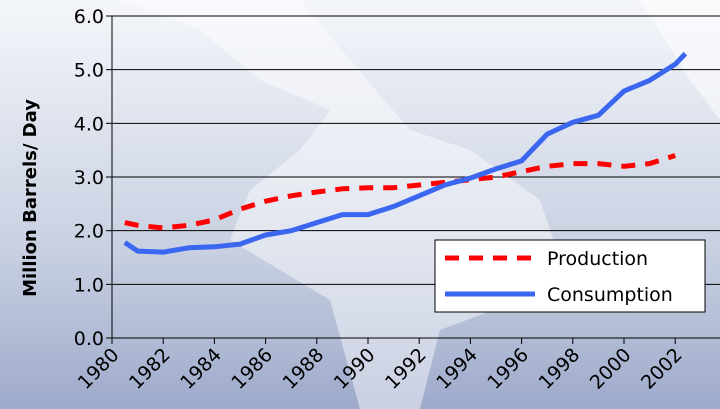 This screenshot has width=720, height=409. Describe the element at coordinates (89, 178) in the screenshot. I see `y-tick-label: 3.0` at that location.